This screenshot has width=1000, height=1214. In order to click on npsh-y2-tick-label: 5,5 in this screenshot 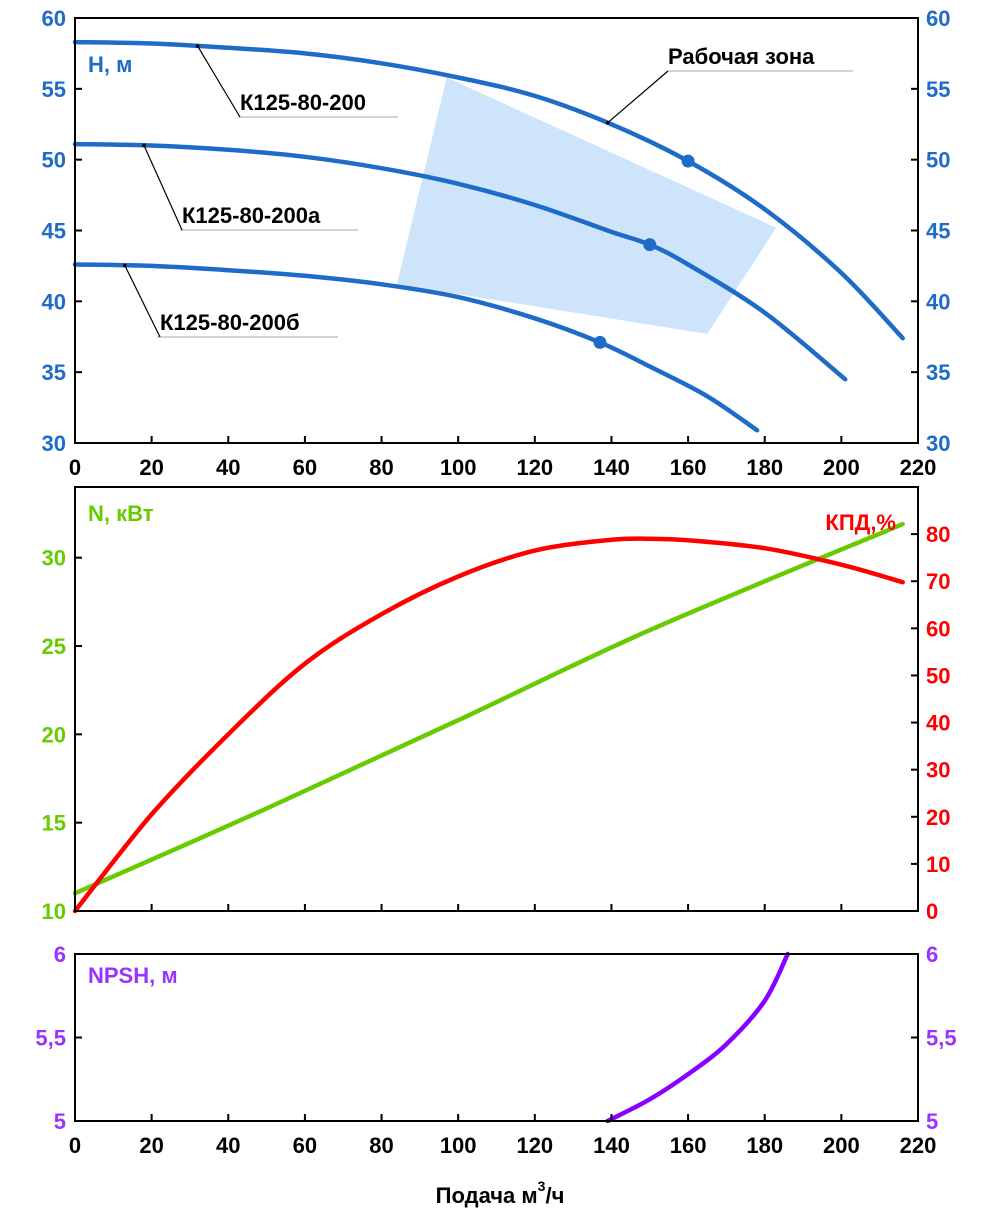, I will do `click(941, 1038)`.